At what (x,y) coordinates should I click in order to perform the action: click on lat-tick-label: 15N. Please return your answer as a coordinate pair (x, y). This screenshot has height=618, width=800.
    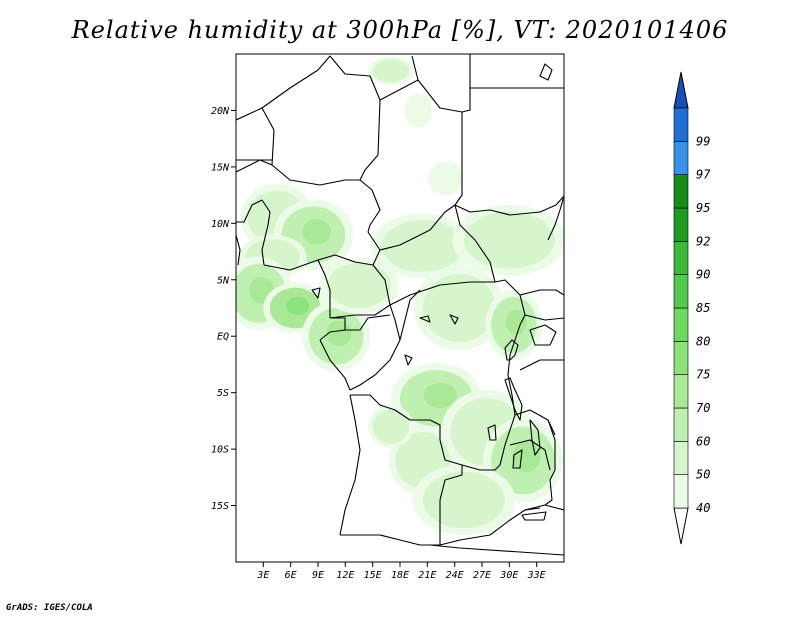
    Looking at the image, I should click on (220, 167).